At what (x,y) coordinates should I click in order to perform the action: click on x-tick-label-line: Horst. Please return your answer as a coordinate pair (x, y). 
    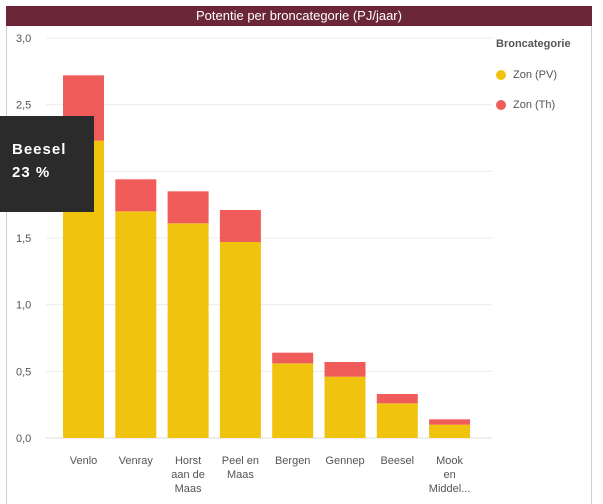
    Looking at the image, I should click on (188, 461).